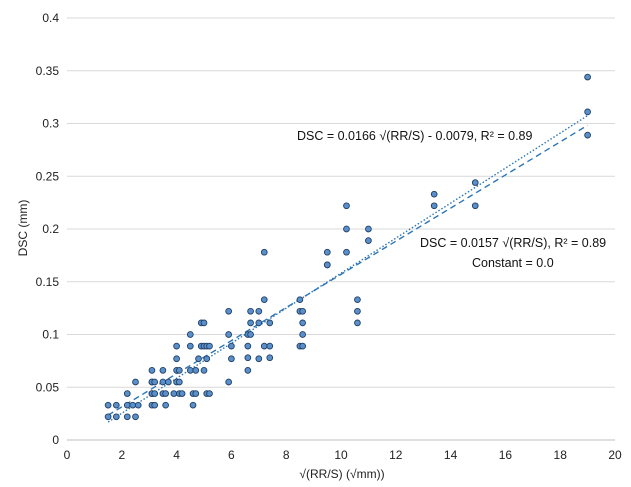 Image resolution: width=631 pixels, height=487 pixels. Describe the element at coordinates (48, 71) in the screenshot. I see `y-tick-label: 0.35` at that location.